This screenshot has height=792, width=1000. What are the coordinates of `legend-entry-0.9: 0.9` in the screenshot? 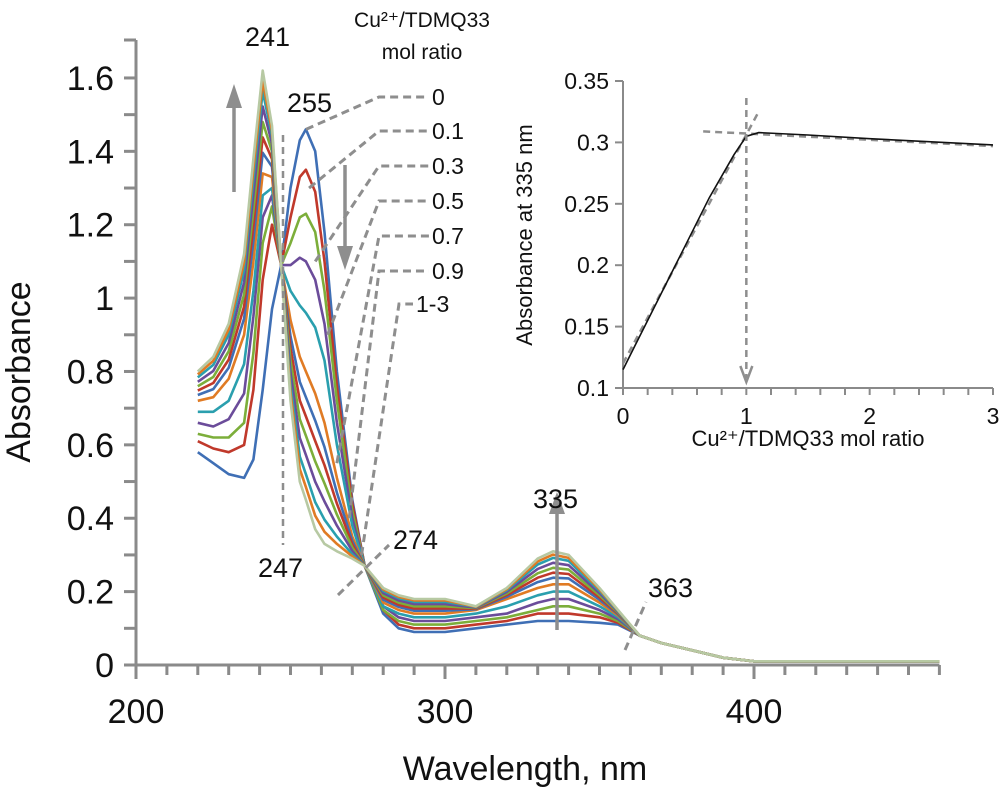 It's located at (448, 271).